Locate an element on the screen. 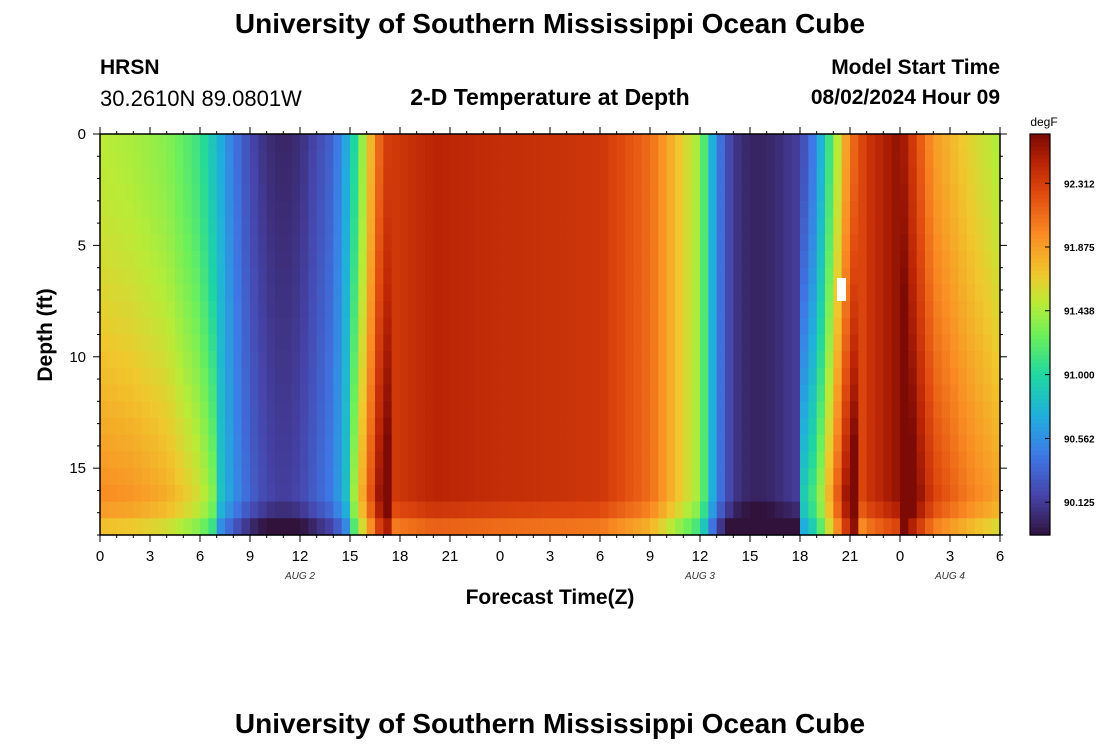 This screenshot has height=750, width=1100. x-tick-label: 6 is located at coordinates (200, 556).